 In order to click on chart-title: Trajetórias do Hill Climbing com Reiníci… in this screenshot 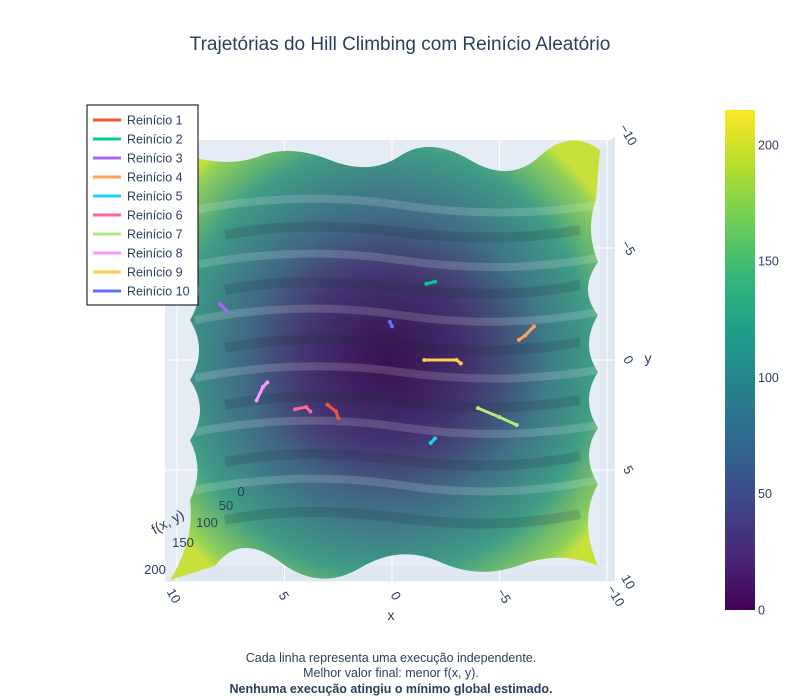, I will do `click(400, 44)`.